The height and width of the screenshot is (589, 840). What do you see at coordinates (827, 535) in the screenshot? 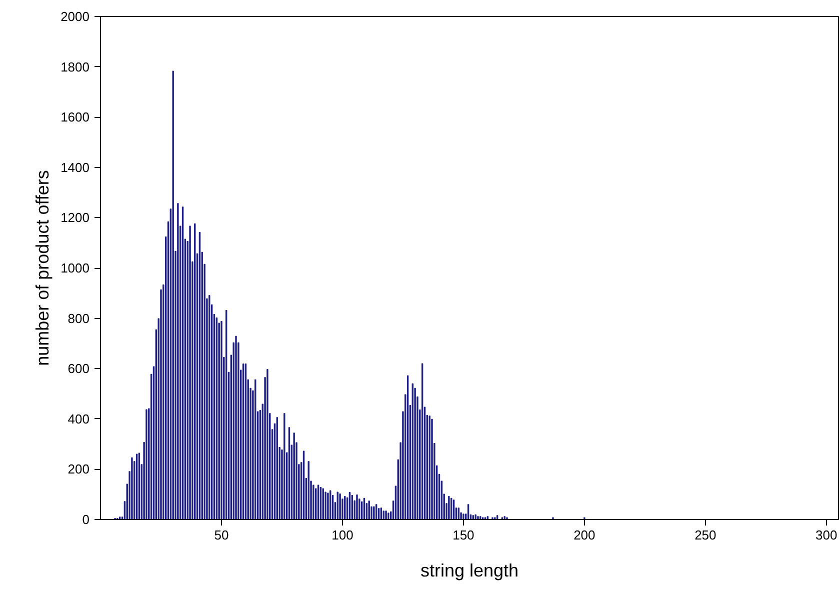
I see `x-tick-label: 300` at bounding box center [827, 535].